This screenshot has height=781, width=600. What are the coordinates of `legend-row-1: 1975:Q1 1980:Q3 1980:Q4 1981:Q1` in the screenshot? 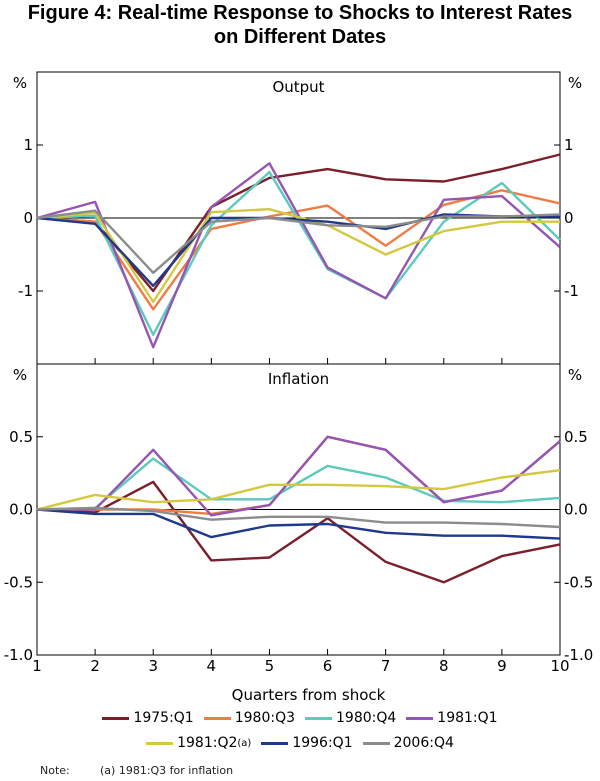 It's located at (300, 718).